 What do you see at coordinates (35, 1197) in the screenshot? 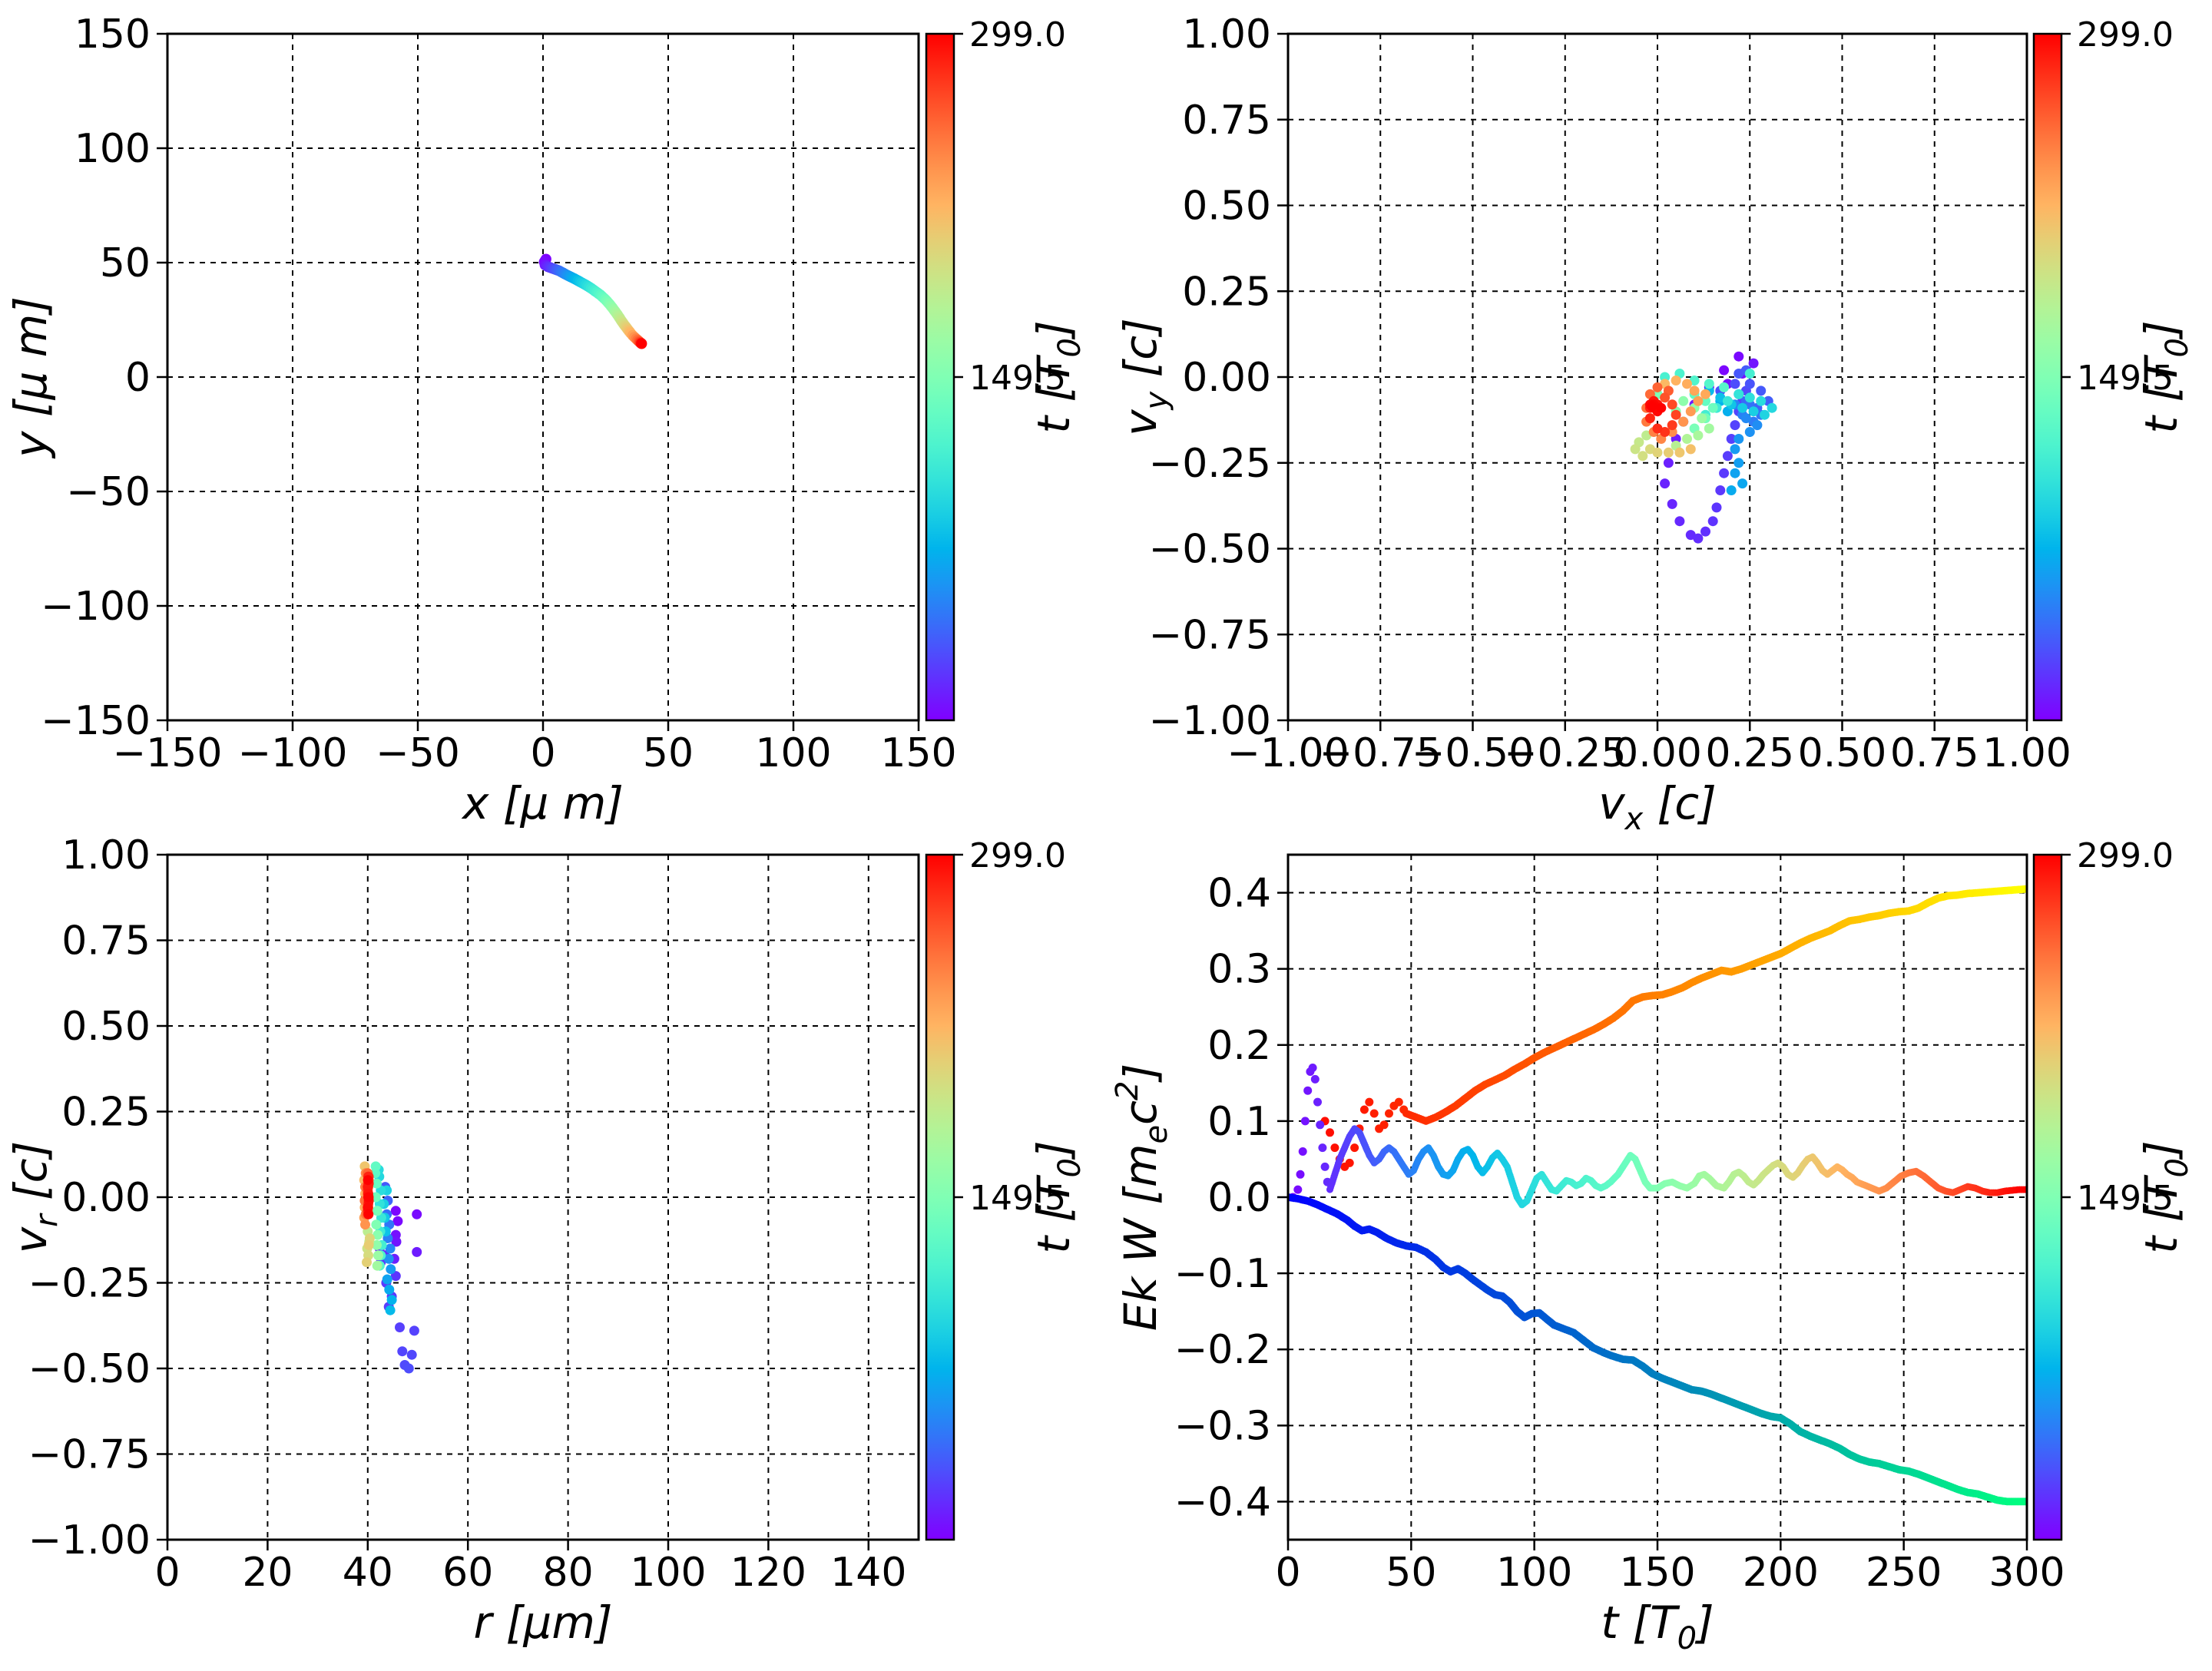
I see `y-axis-label: vr [c]` at bounding box center [35, 1197].